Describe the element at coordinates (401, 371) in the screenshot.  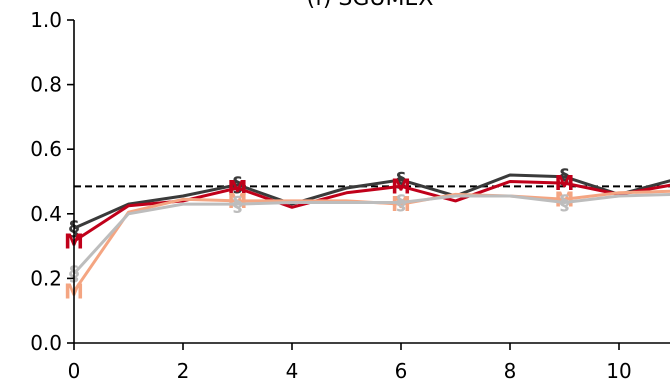
I see `x-tick-label: 6` at that location.